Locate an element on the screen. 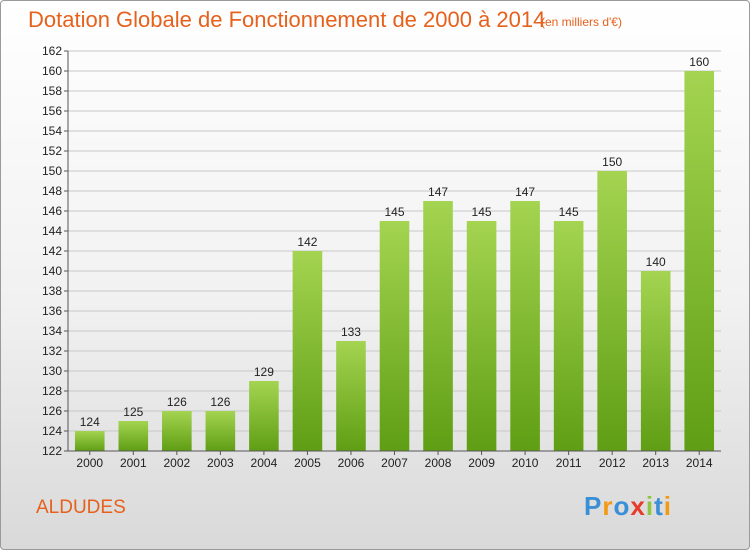 The height and width of the screenshot is (550, 750). y-tick-label: 158 is located at coordinates (52, 91).